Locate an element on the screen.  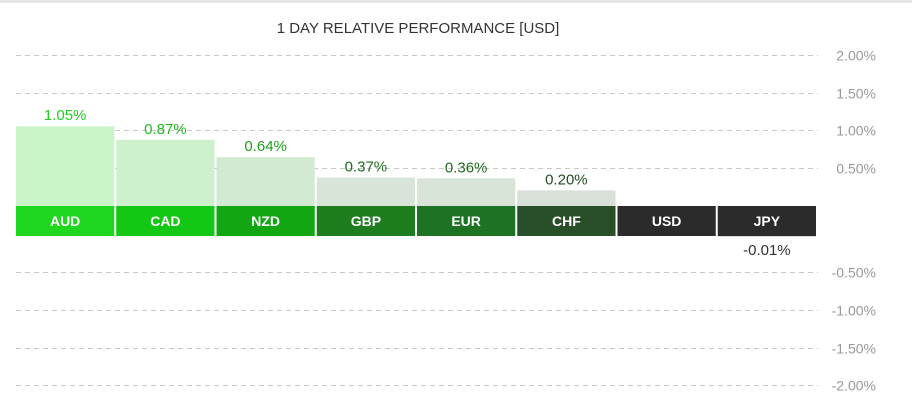
category-label: USD is located at coordinates (667, 221).